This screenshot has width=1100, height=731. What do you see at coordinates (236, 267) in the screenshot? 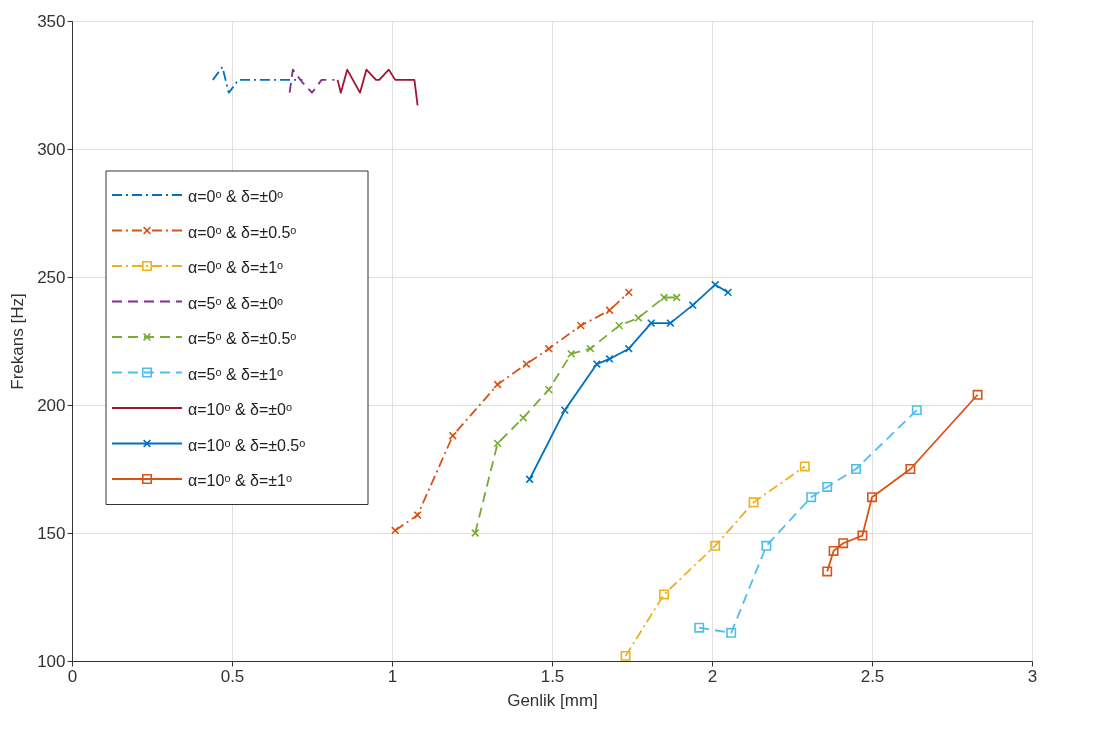
I see `legend-label: α=0ᵒ & δ=±1ᵒ` at bounding box center [236, 267].